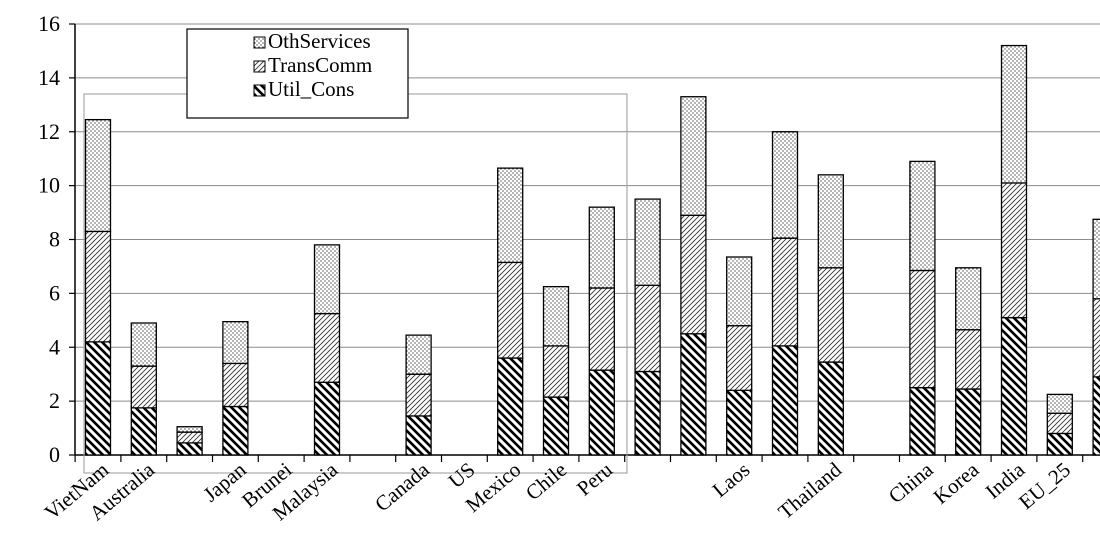 This screenshot has width=1100, height=558. I want to click on x-tick-label: Thailand, so click(809, 490).